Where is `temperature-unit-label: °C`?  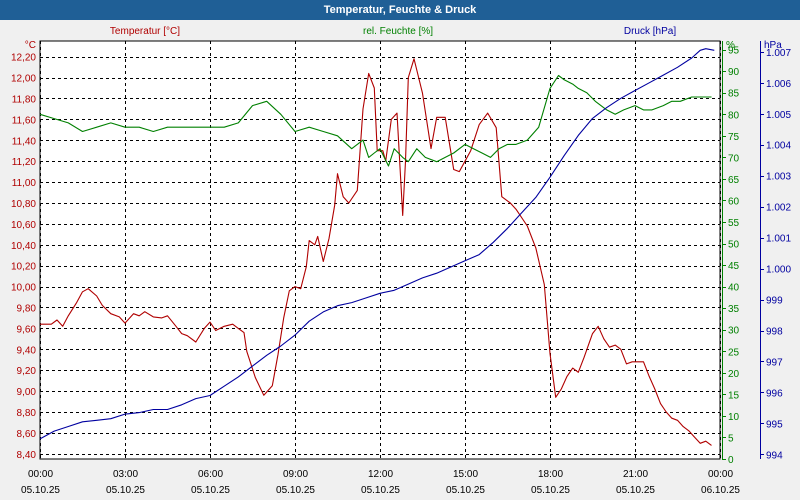 temperature-unit-label: °C is located at coordinates (30, 45).